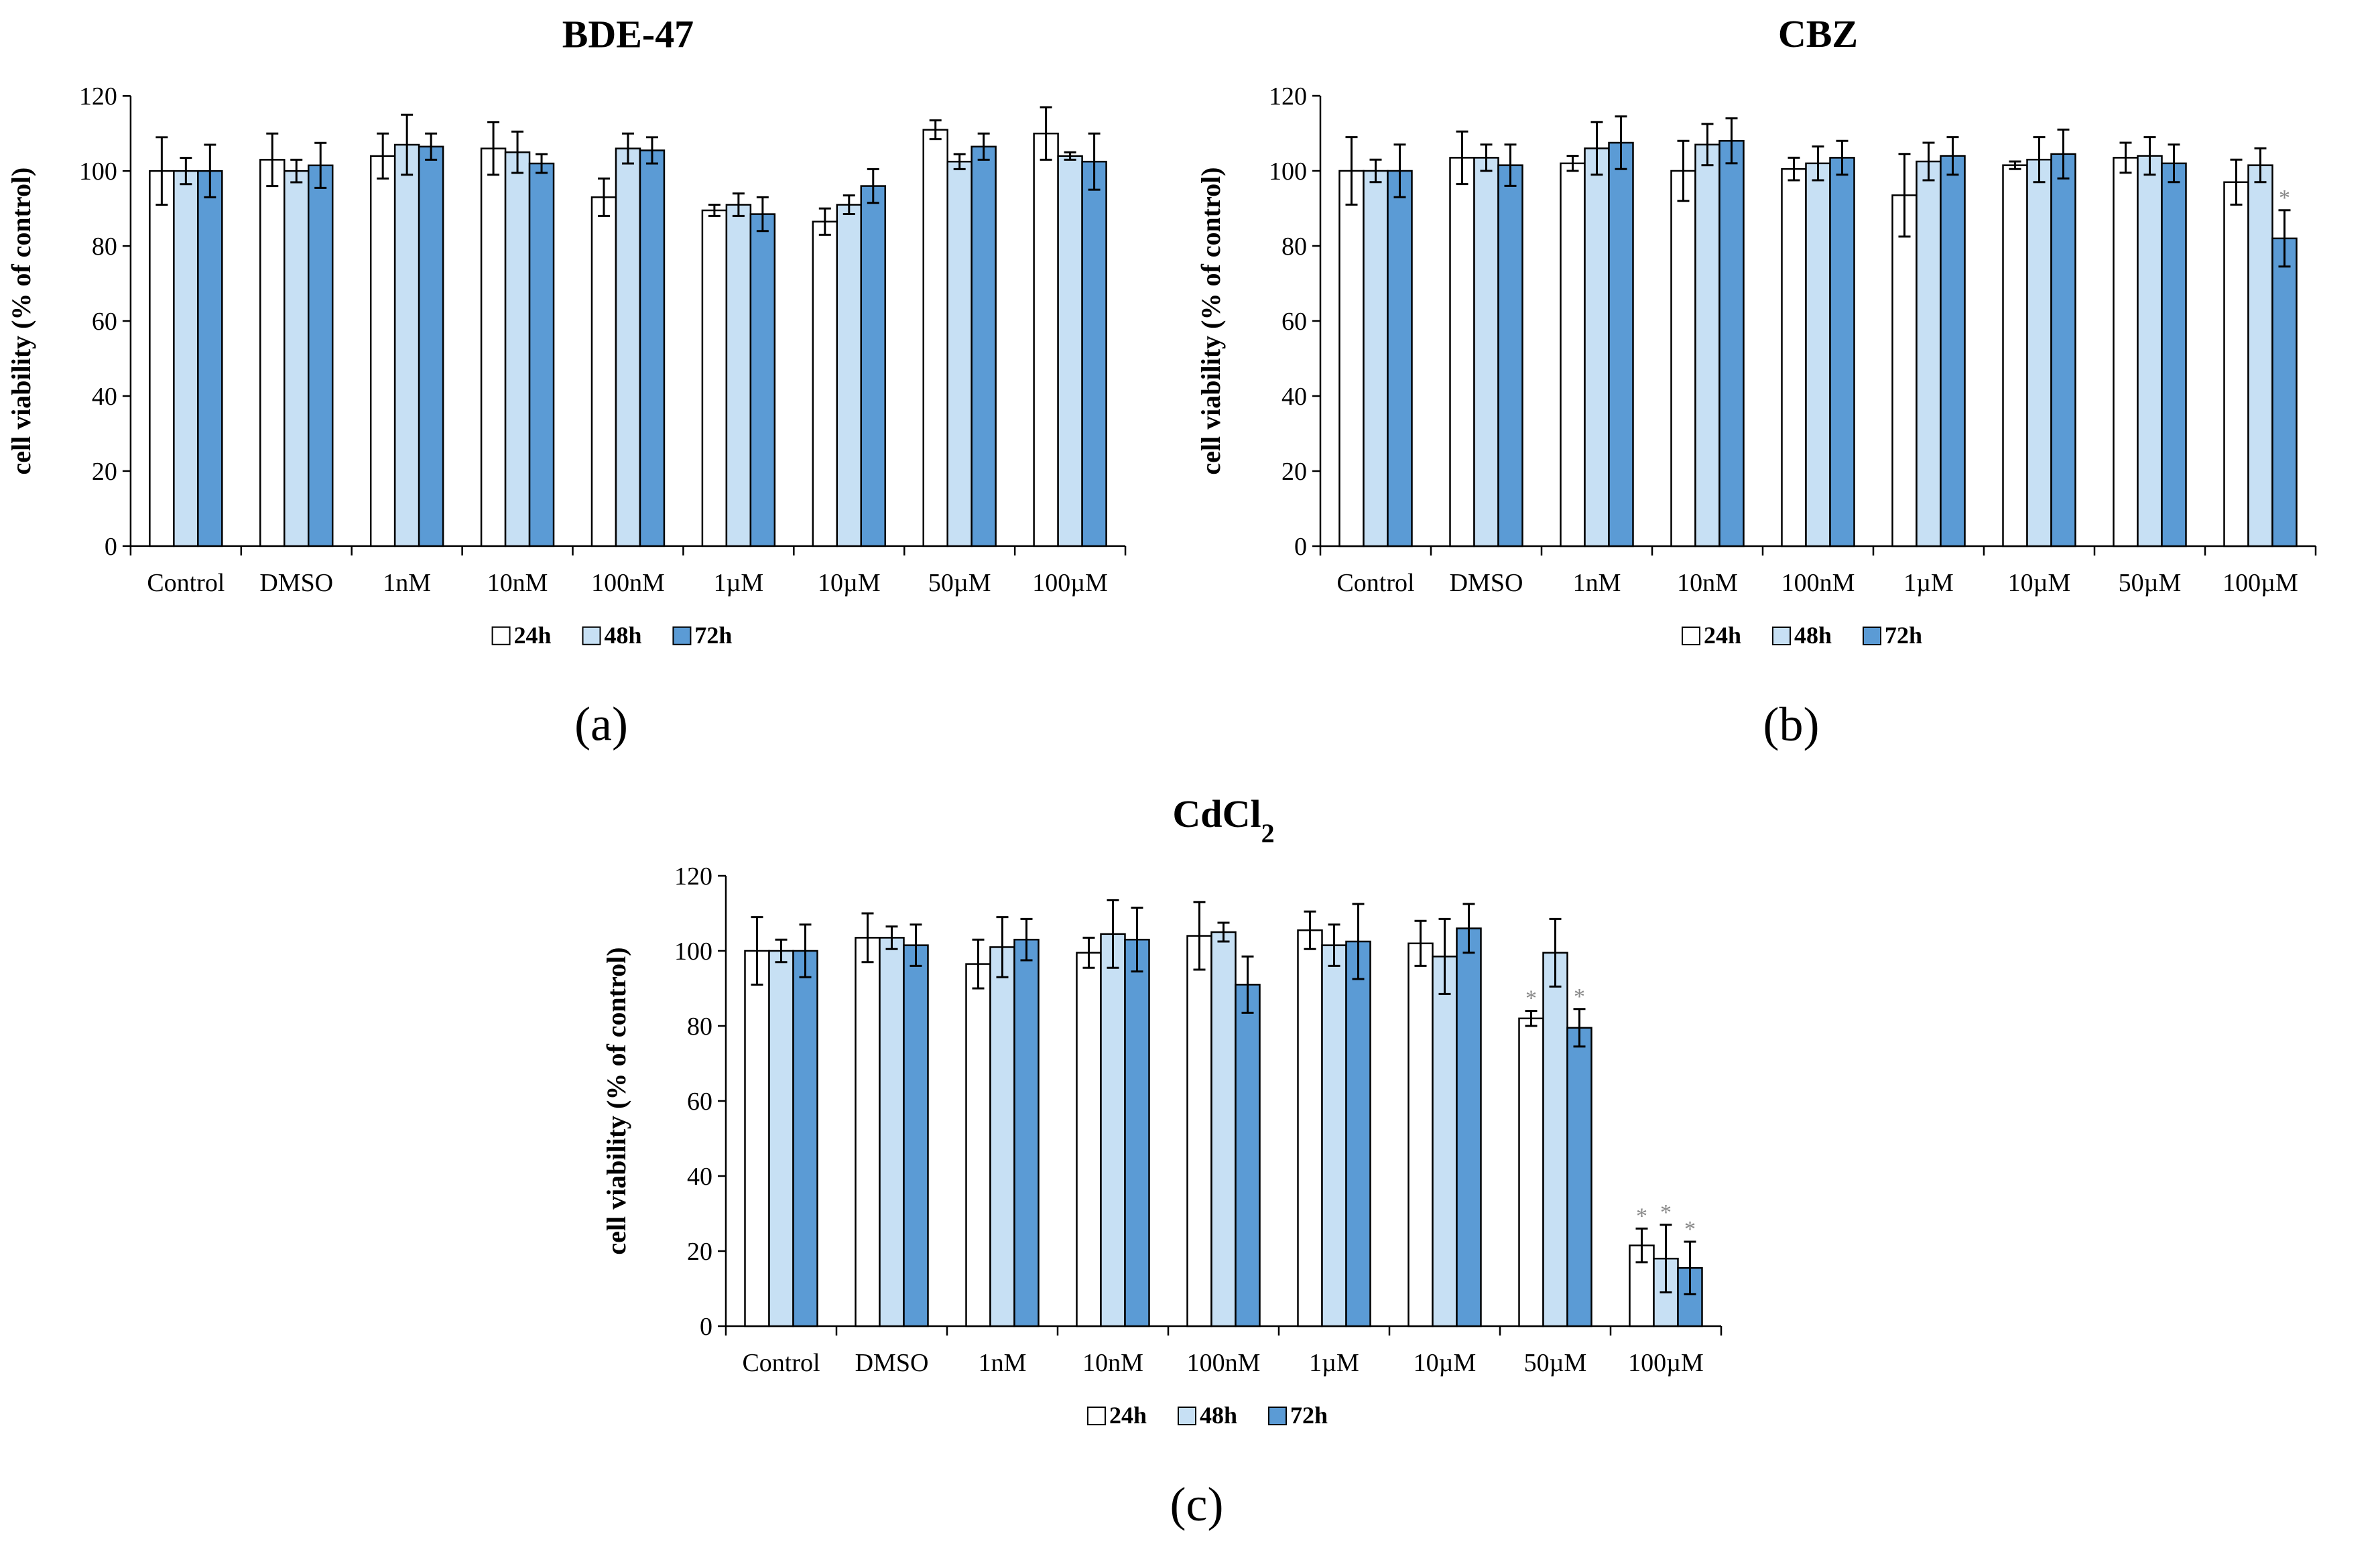  I want to click on chart-title: BDE-47, so click(628, 34).